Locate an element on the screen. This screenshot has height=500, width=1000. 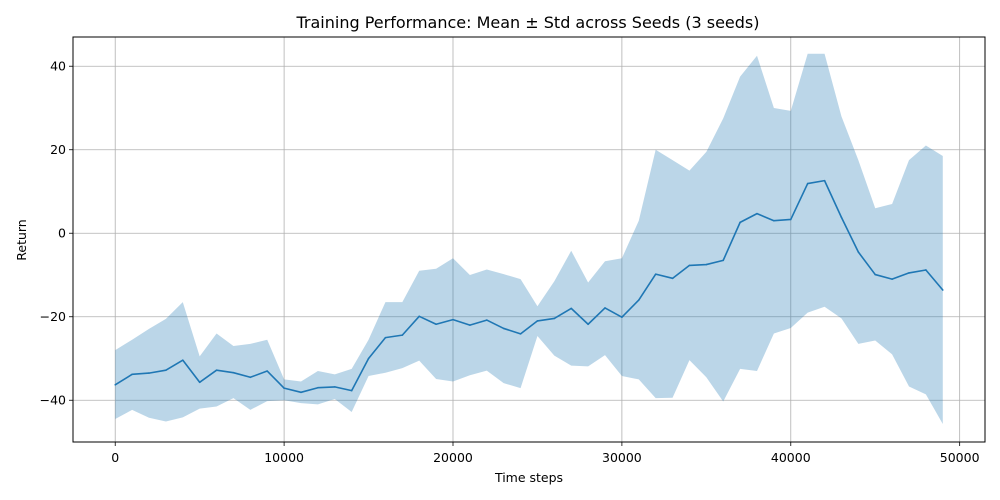
x-tick-label: 0 is located at coordinates (115, 457).